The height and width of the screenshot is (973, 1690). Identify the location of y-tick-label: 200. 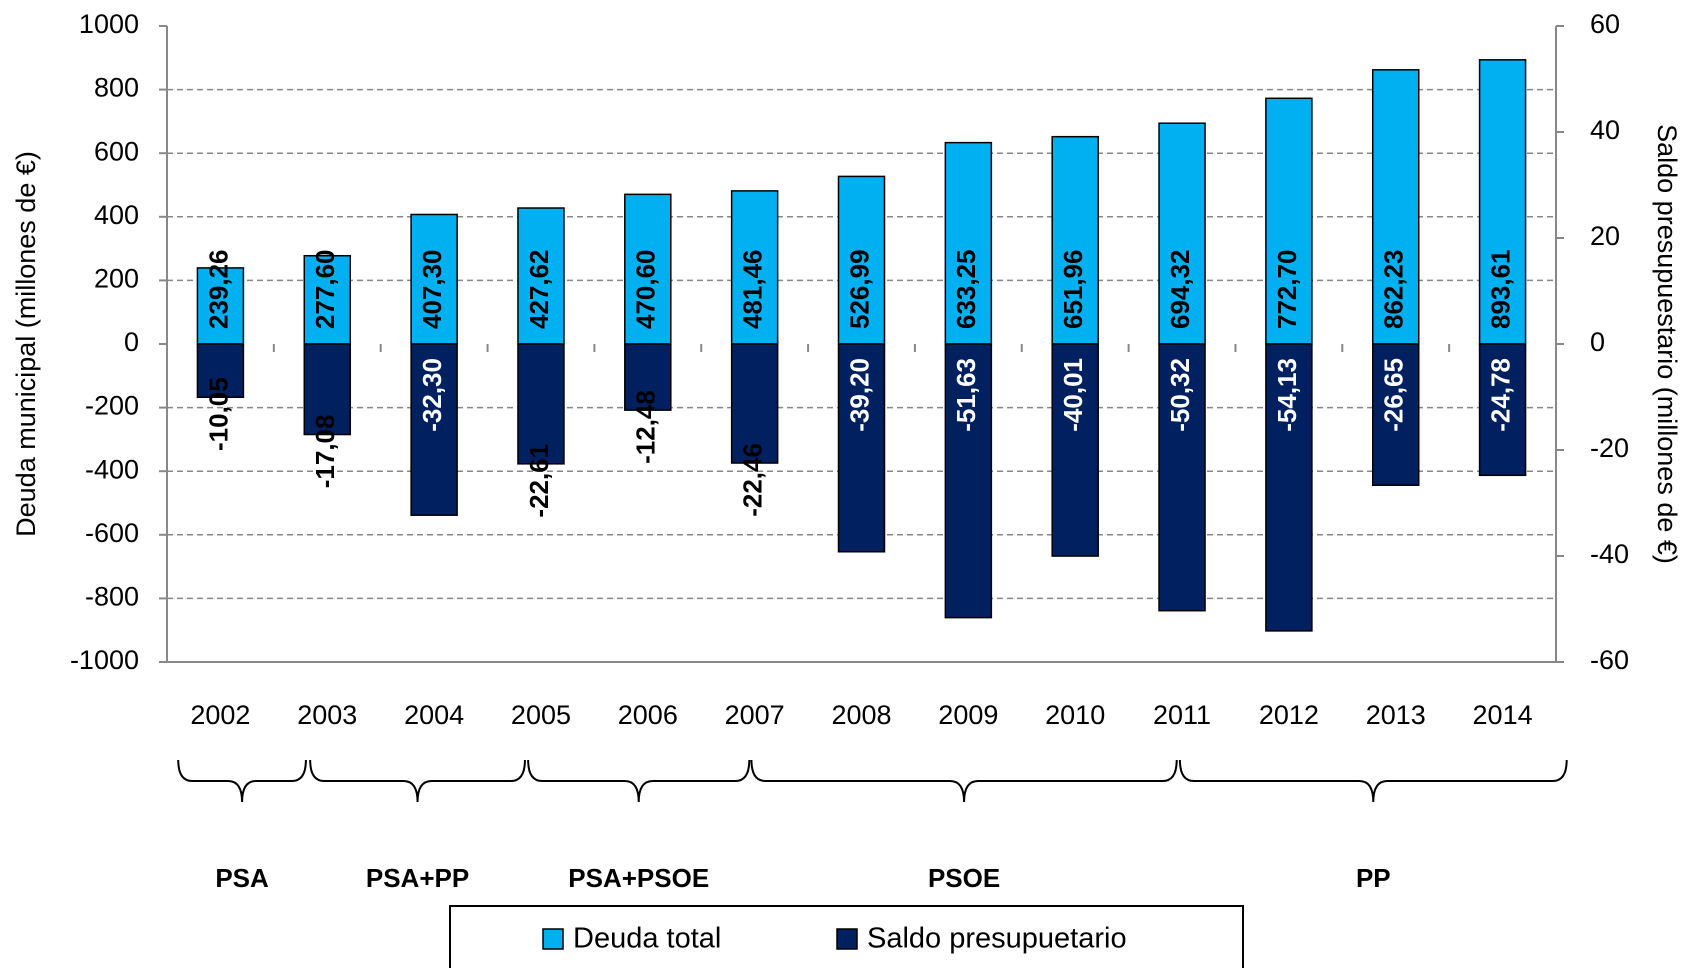
(116, 279).